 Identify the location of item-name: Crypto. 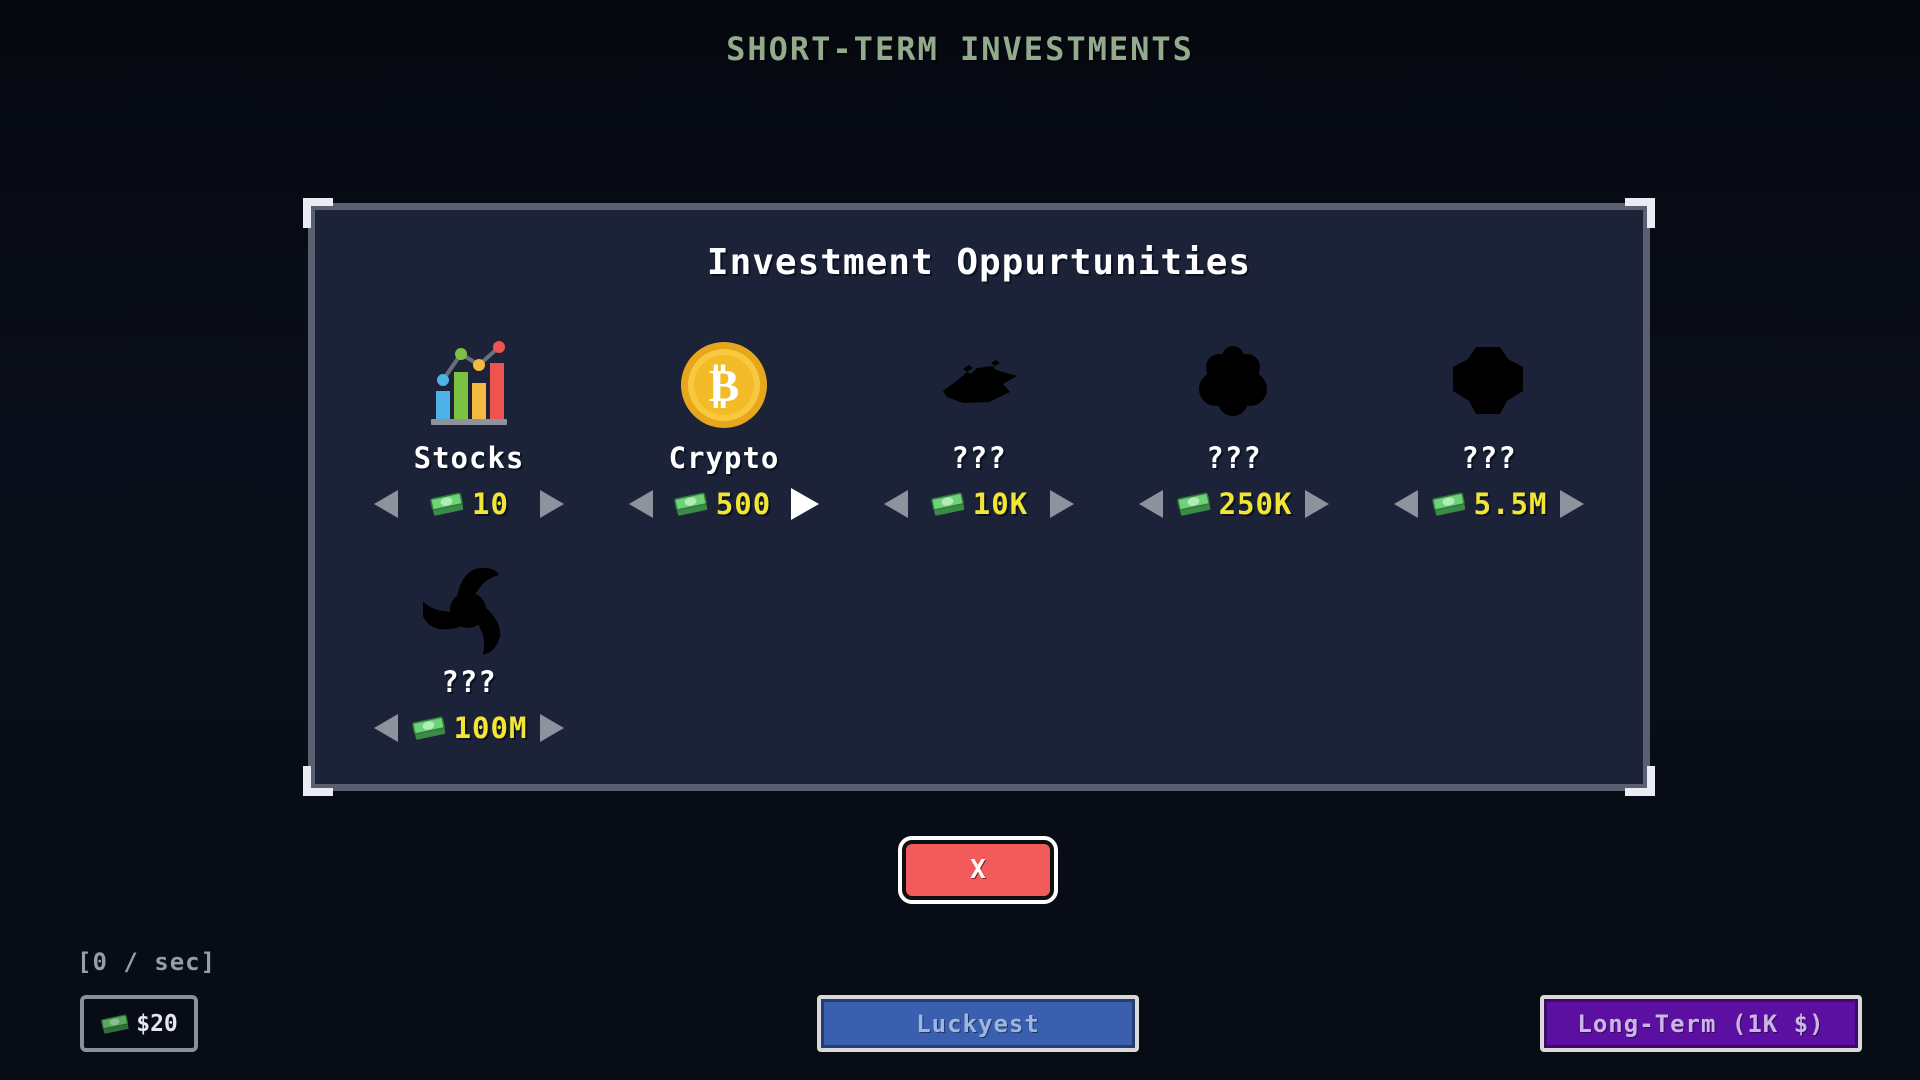
(724, 458).